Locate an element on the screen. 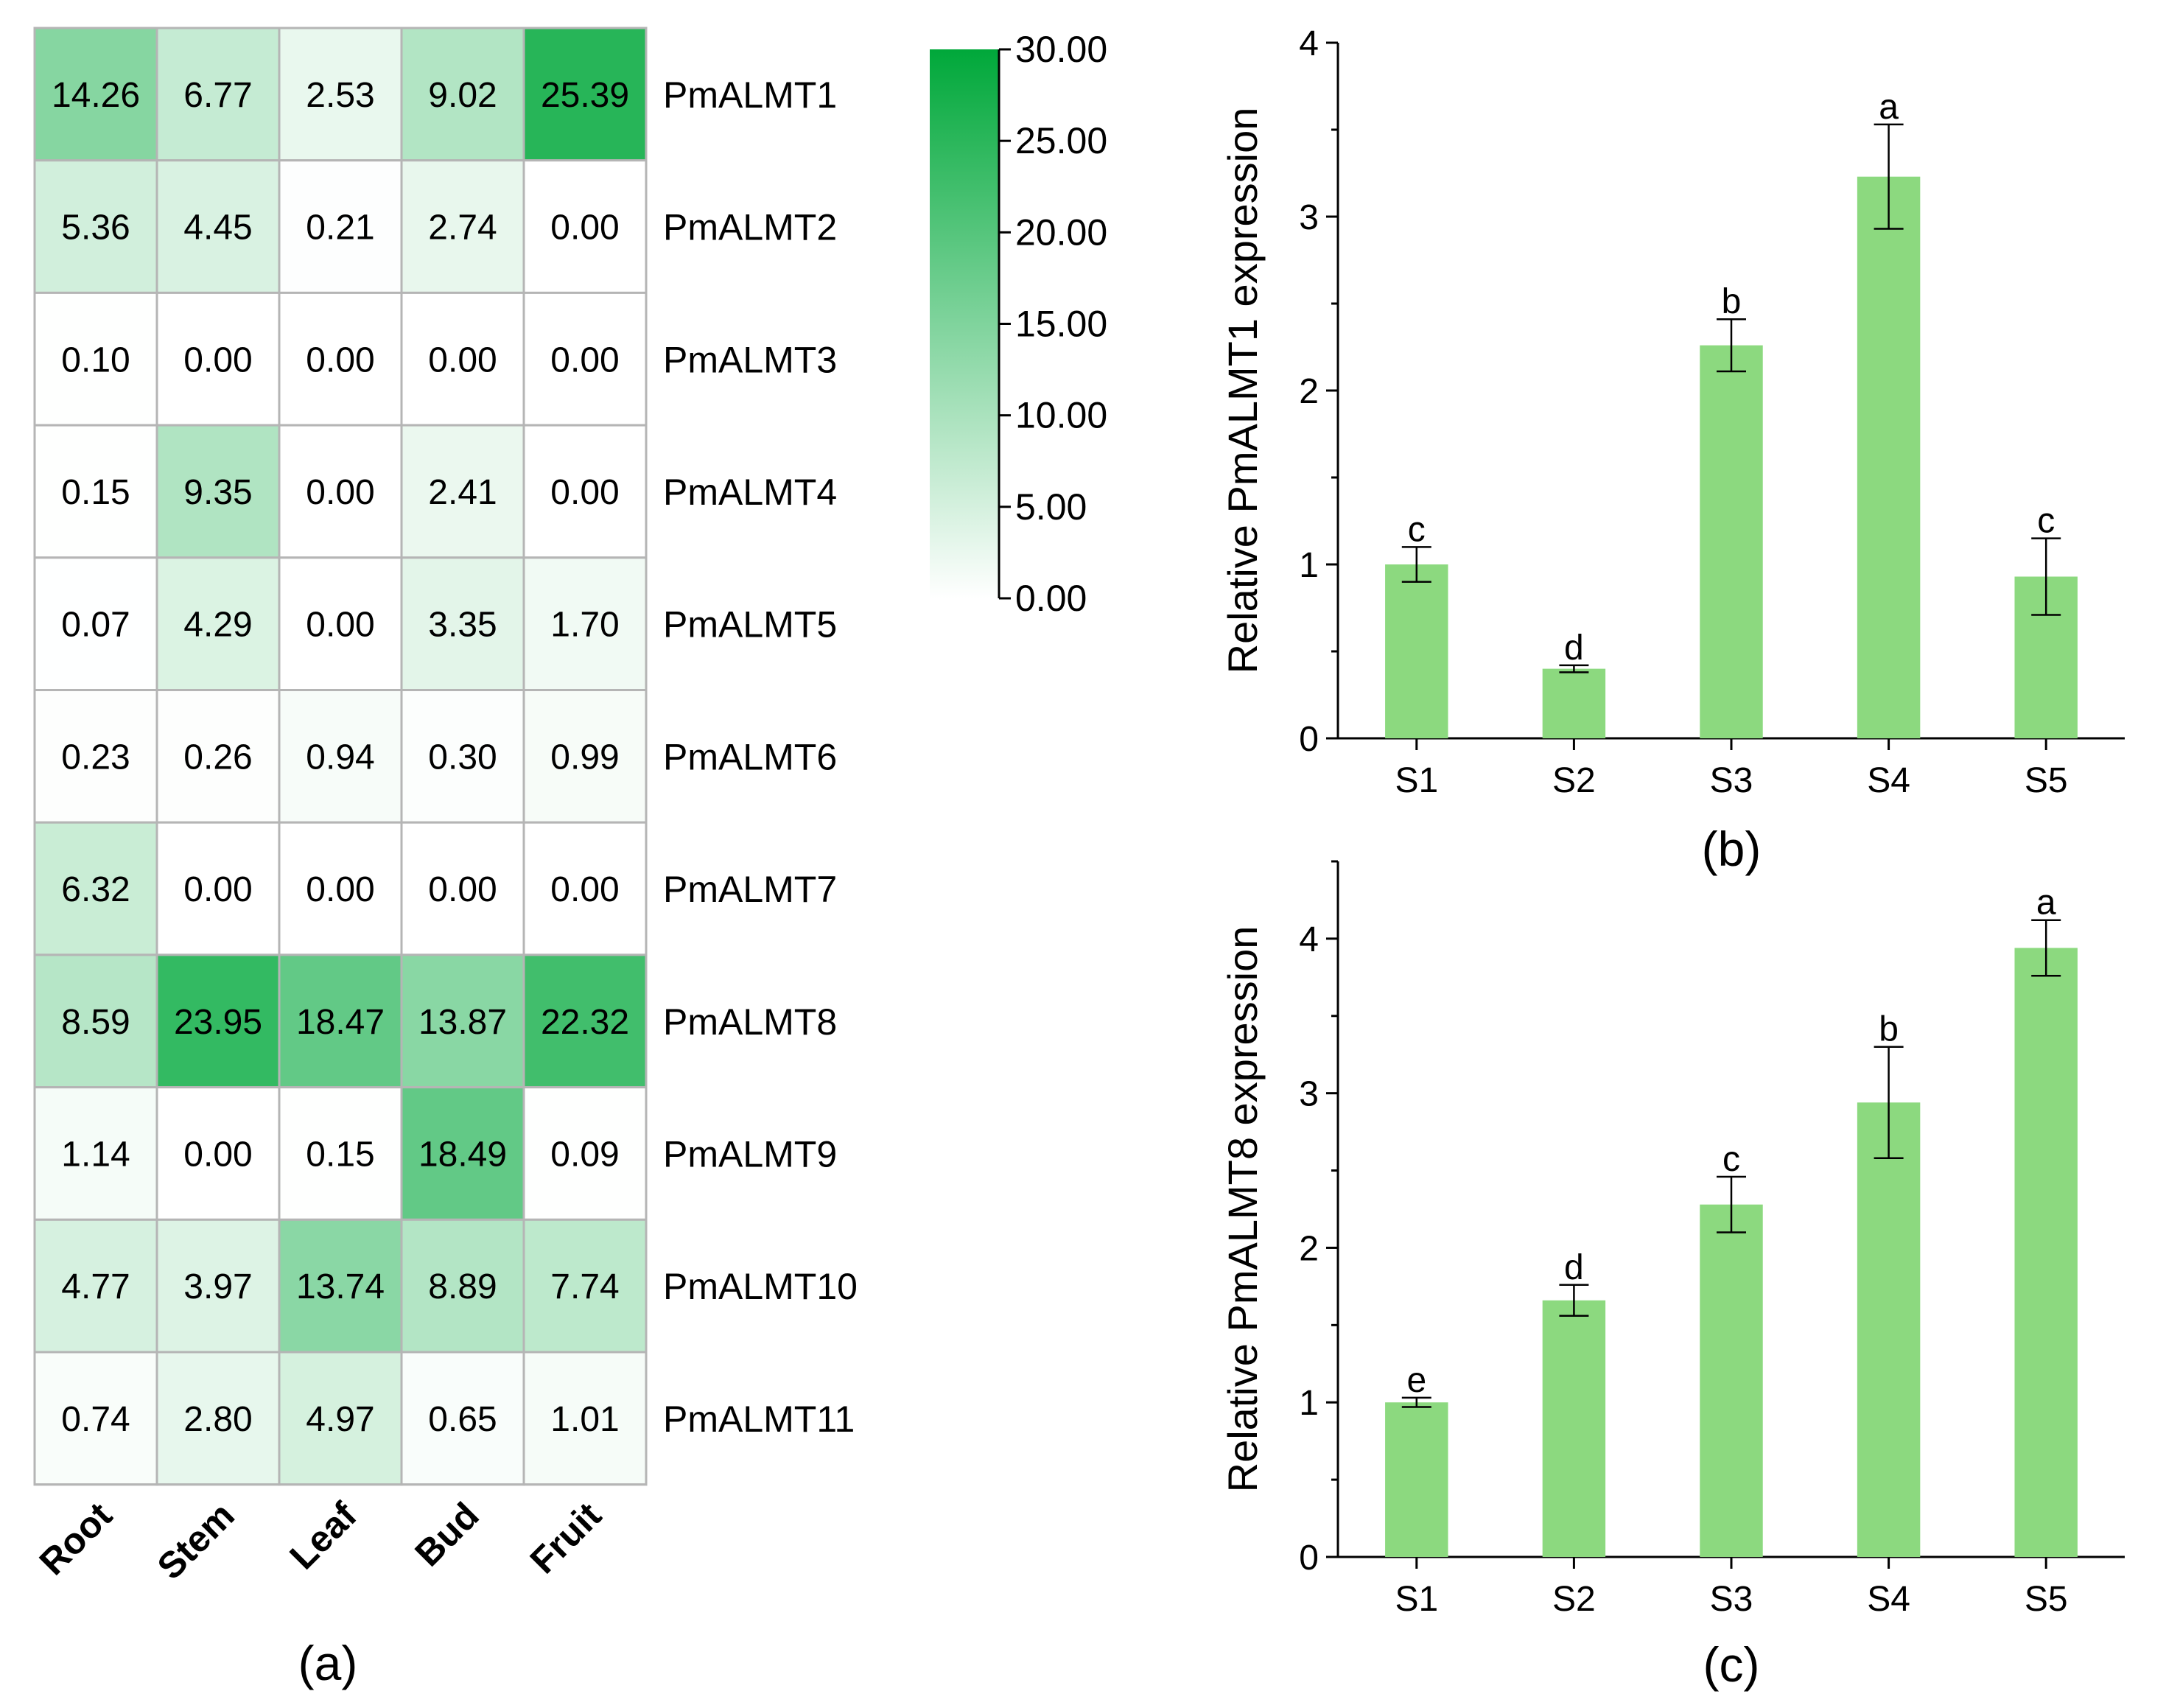 This screenshot has width=2180, height=1708. colorbar-tick-label: 0.00 is located at coordinates (1051, 598).